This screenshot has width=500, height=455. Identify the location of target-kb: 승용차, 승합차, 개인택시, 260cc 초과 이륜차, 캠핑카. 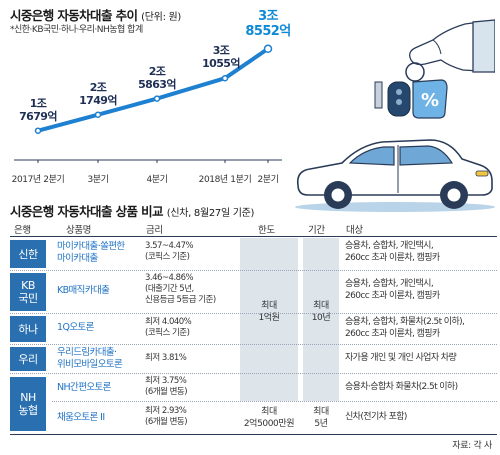
(392, 290).